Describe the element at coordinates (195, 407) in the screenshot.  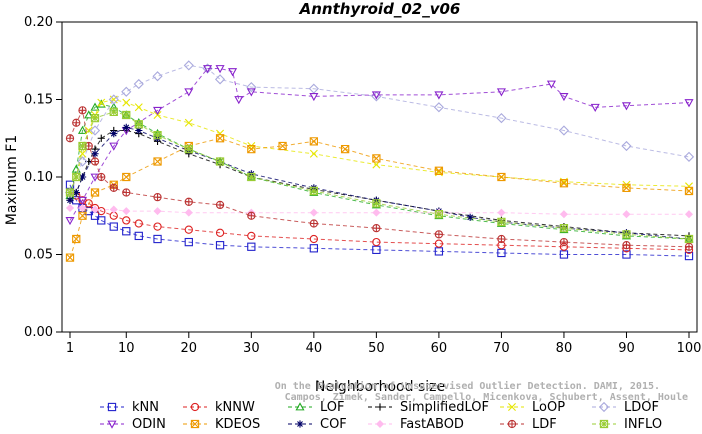
I see `legend-marker-knnw` at that location.